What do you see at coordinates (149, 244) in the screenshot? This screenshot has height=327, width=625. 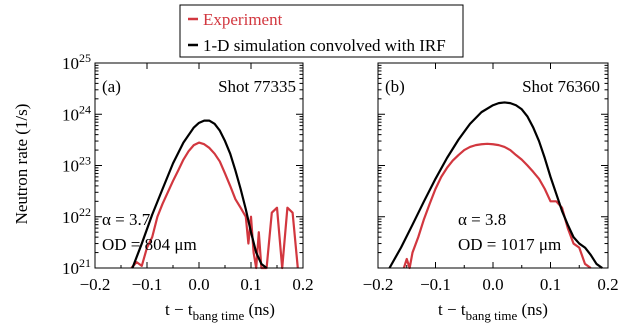 I see `panel-a-od: OD = 804 μm` at bounding box center [149, 244].